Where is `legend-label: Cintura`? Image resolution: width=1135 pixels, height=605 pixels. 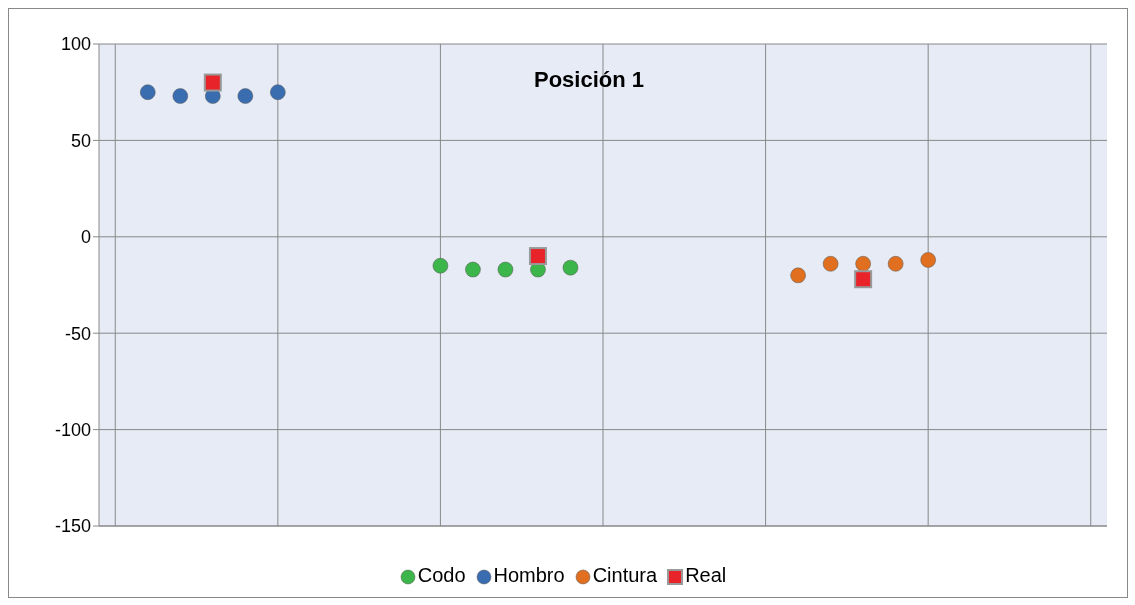
legend-label: Cintura is located at coordinates (624, 575).